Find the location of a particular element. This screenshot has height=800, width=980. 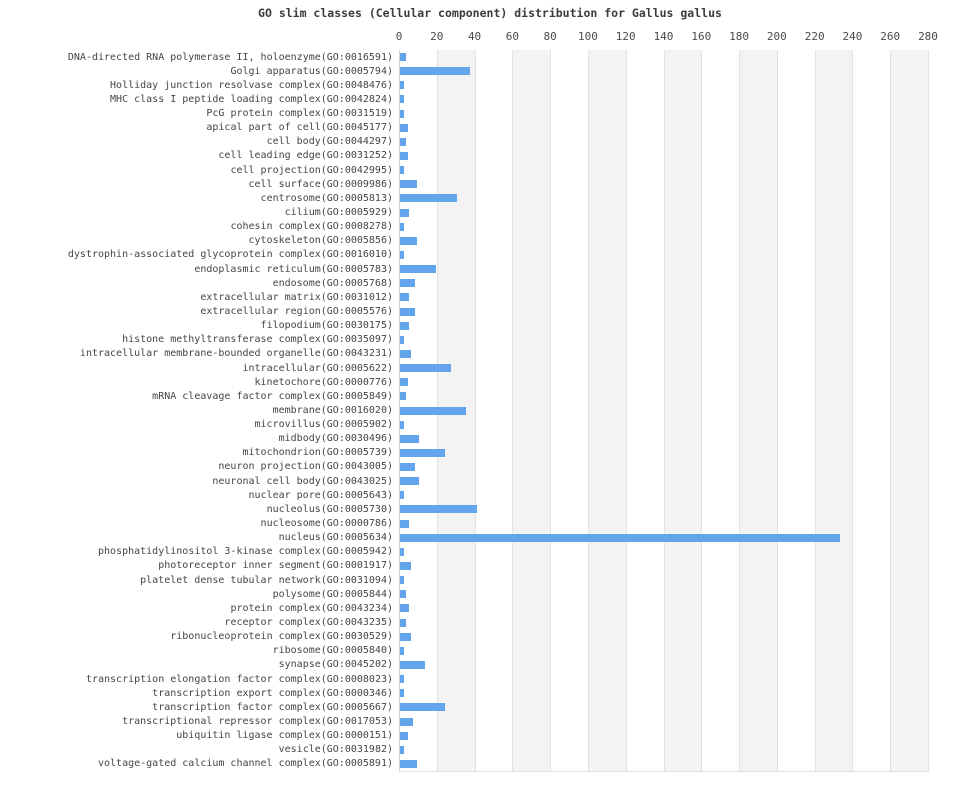

category-label: neuronal cell body(GO:0043025) is located at coordinates (302, 481).